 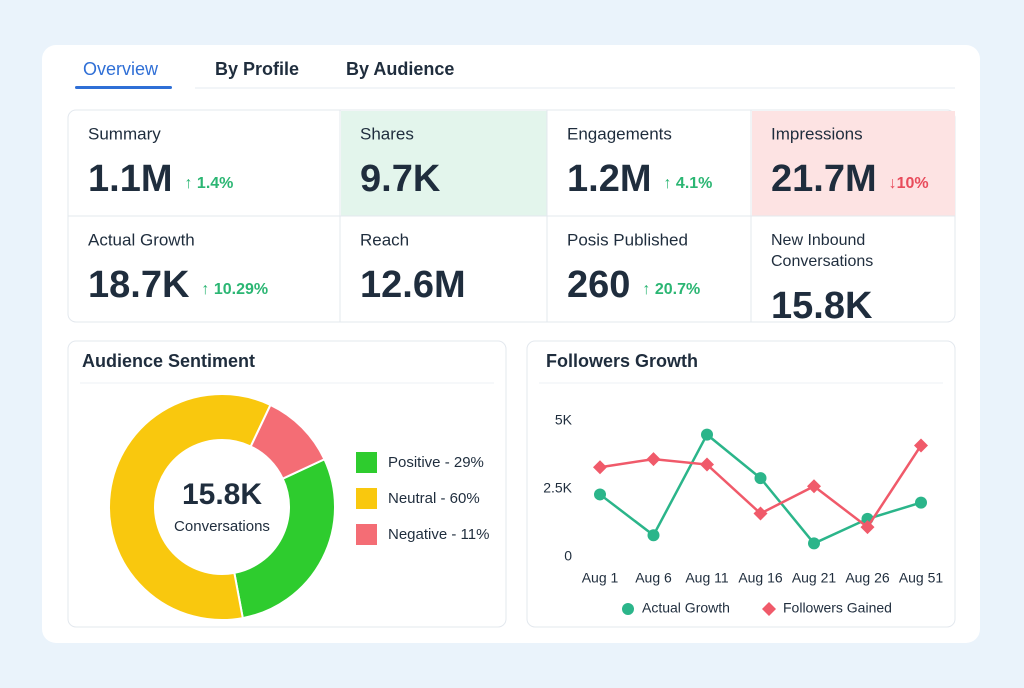 I want to click on tab-underline, so click(x=123, y=87).